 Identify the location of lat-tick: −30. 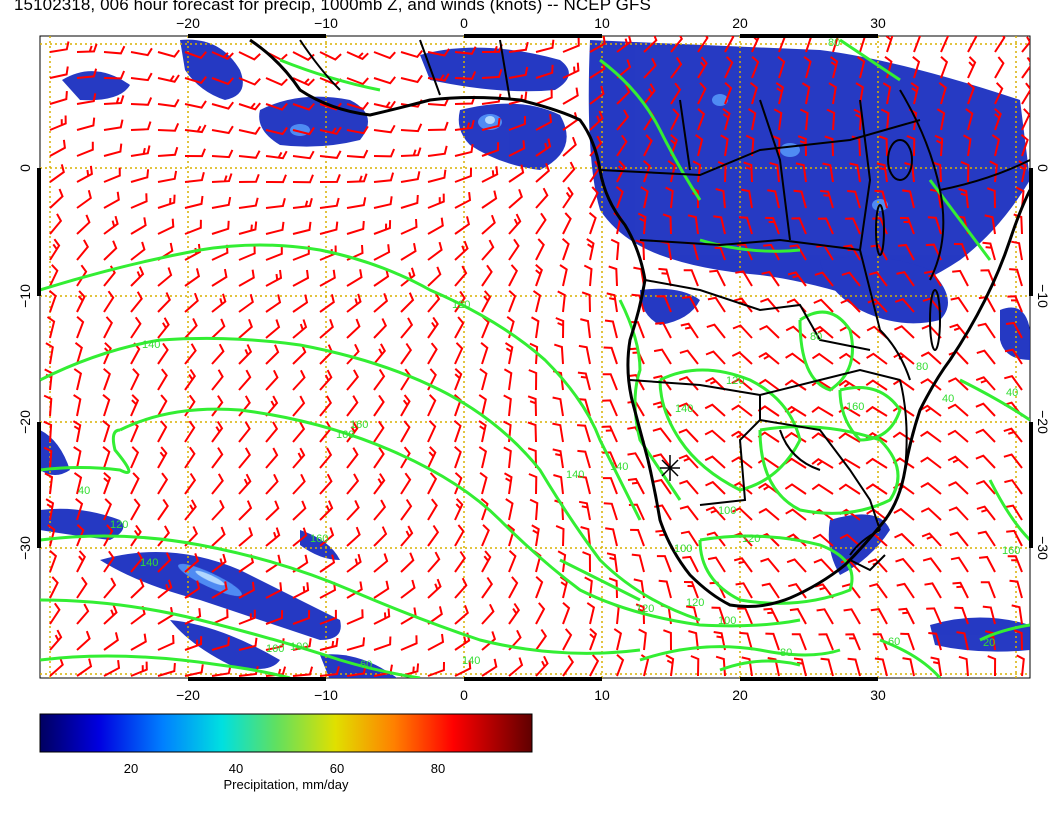
(25, 548).